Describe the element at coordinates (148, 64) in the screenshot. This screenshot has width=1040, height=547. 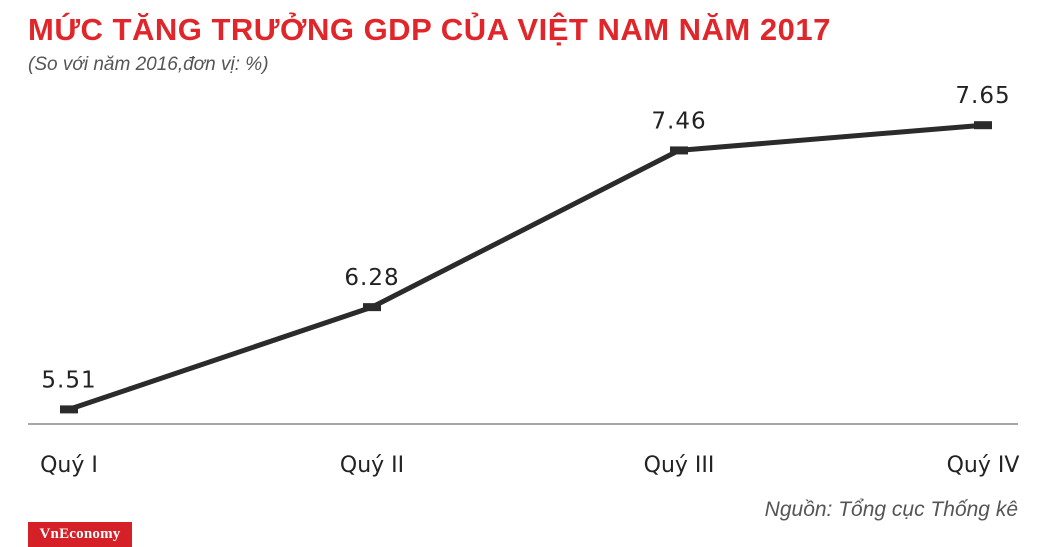
I see `chart-subtitle: (So với năm 2016,đơn vị: %)` at that location.